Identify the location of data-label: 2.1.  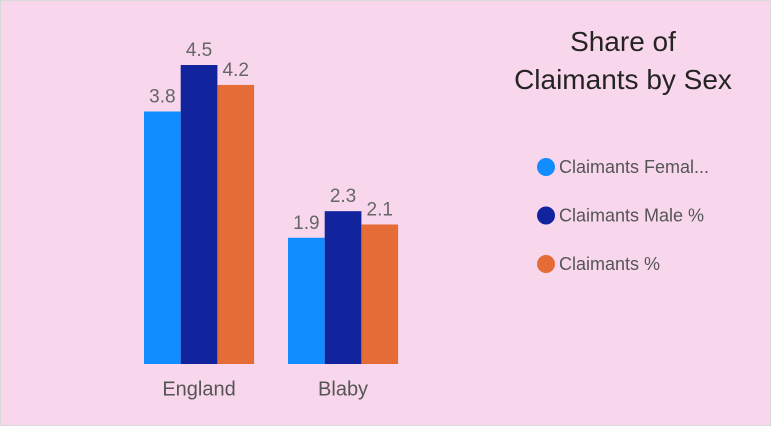
(380, 209).